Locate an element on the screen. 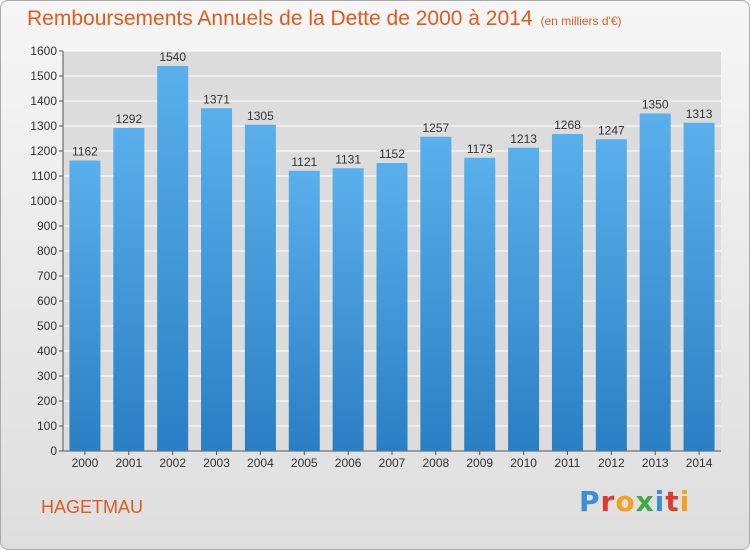 This screenshot has height=550, width=750. y-tick-label: 1300 is located at coordinates (43, 126).